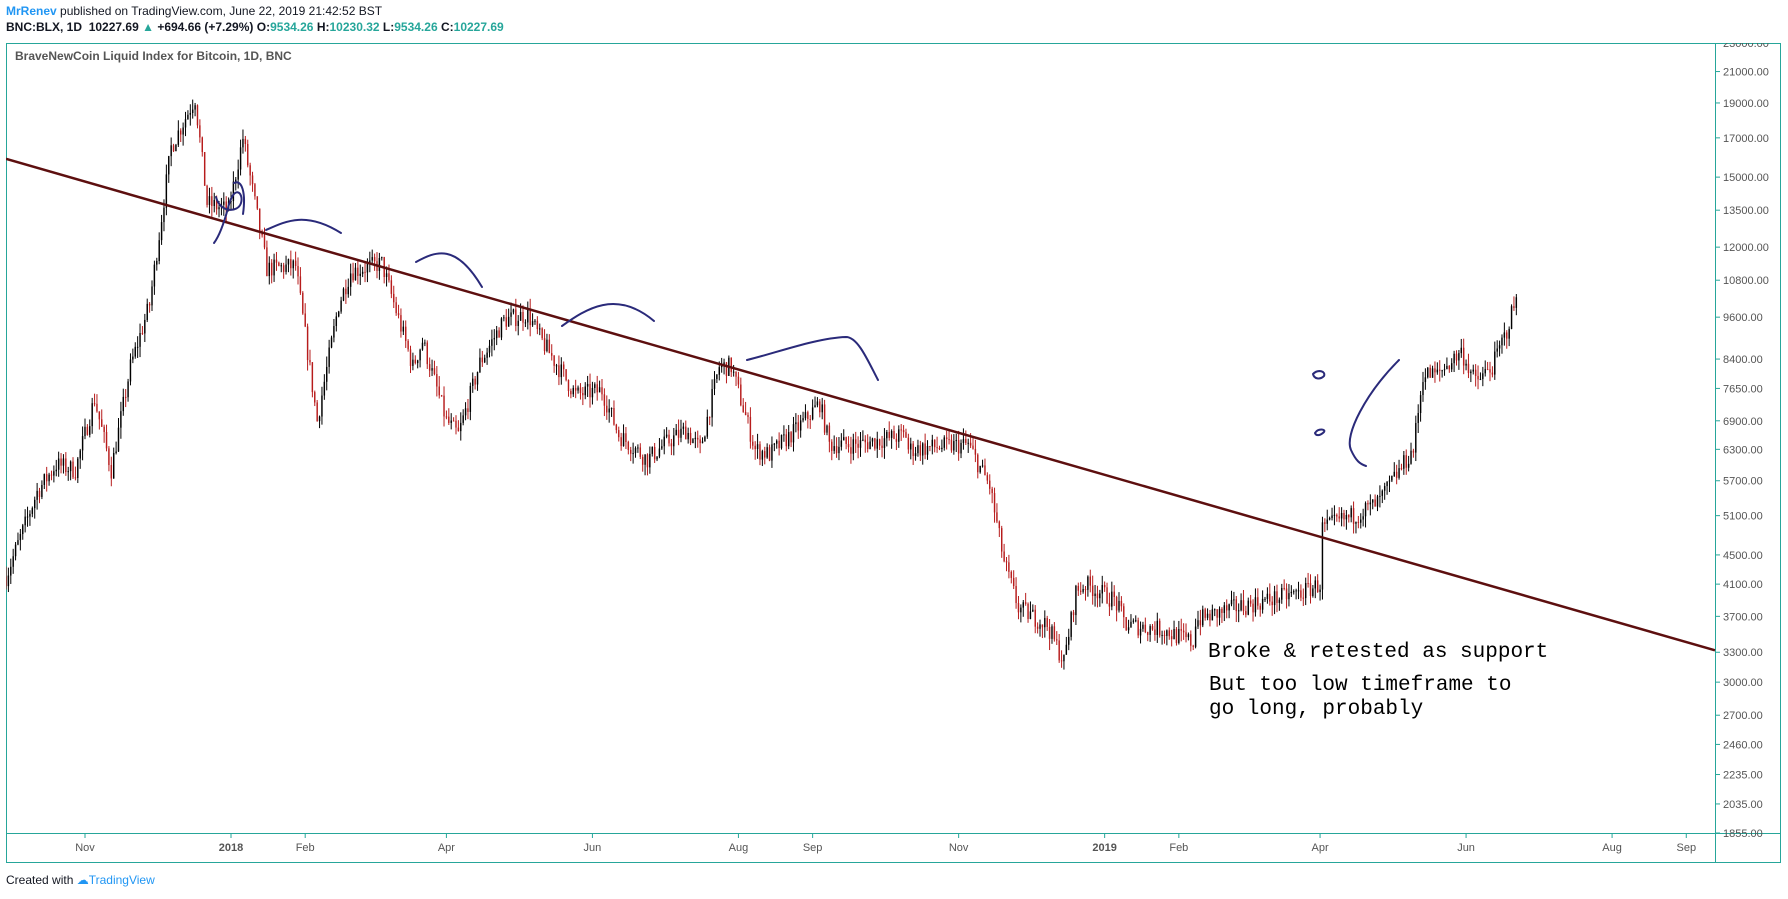 The image size is (1788, 899). What do you see at coordinates (31, 11) in the screenshot?
I see `author-link: MrRenev` at bounding box center [31, 11].